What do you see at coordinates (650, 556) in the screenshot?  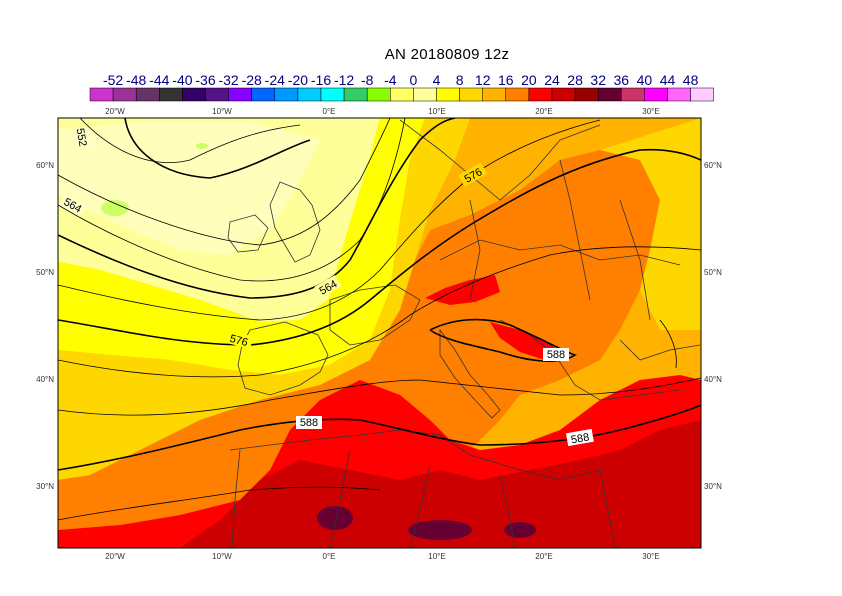 I see `bottom-tick-label: 30°E` at bounding box center [650, 556].